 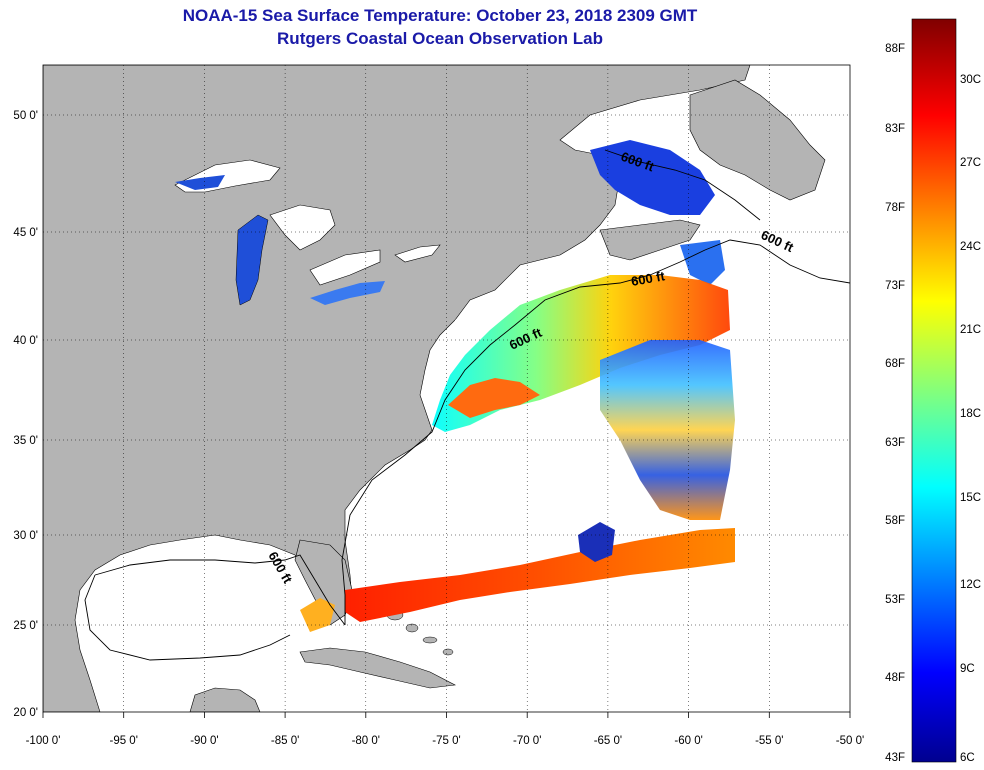 I want to click on colorbar-gradient, so click(x=934, y=390).